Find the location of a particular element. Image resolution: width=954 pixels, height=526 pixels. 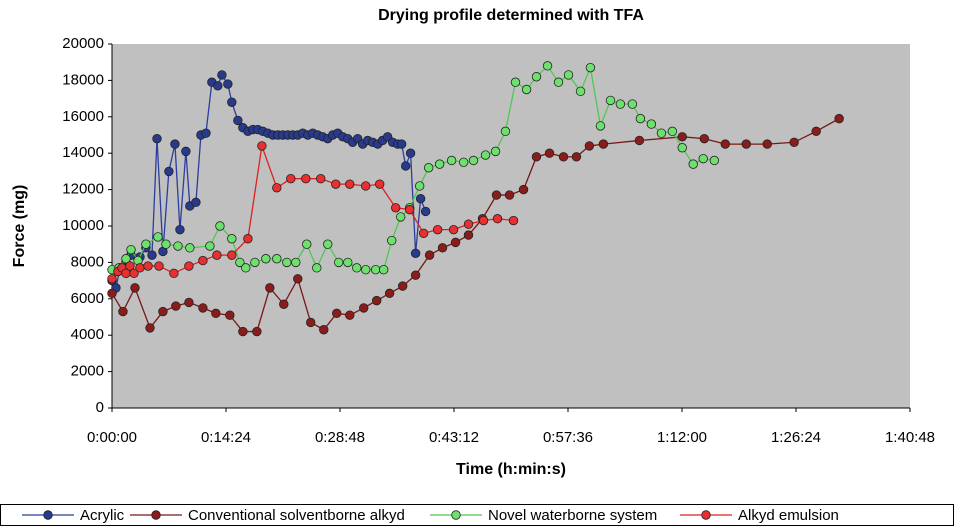

x-tick-label: 1:40:48 is located at coordinates (910, 437).